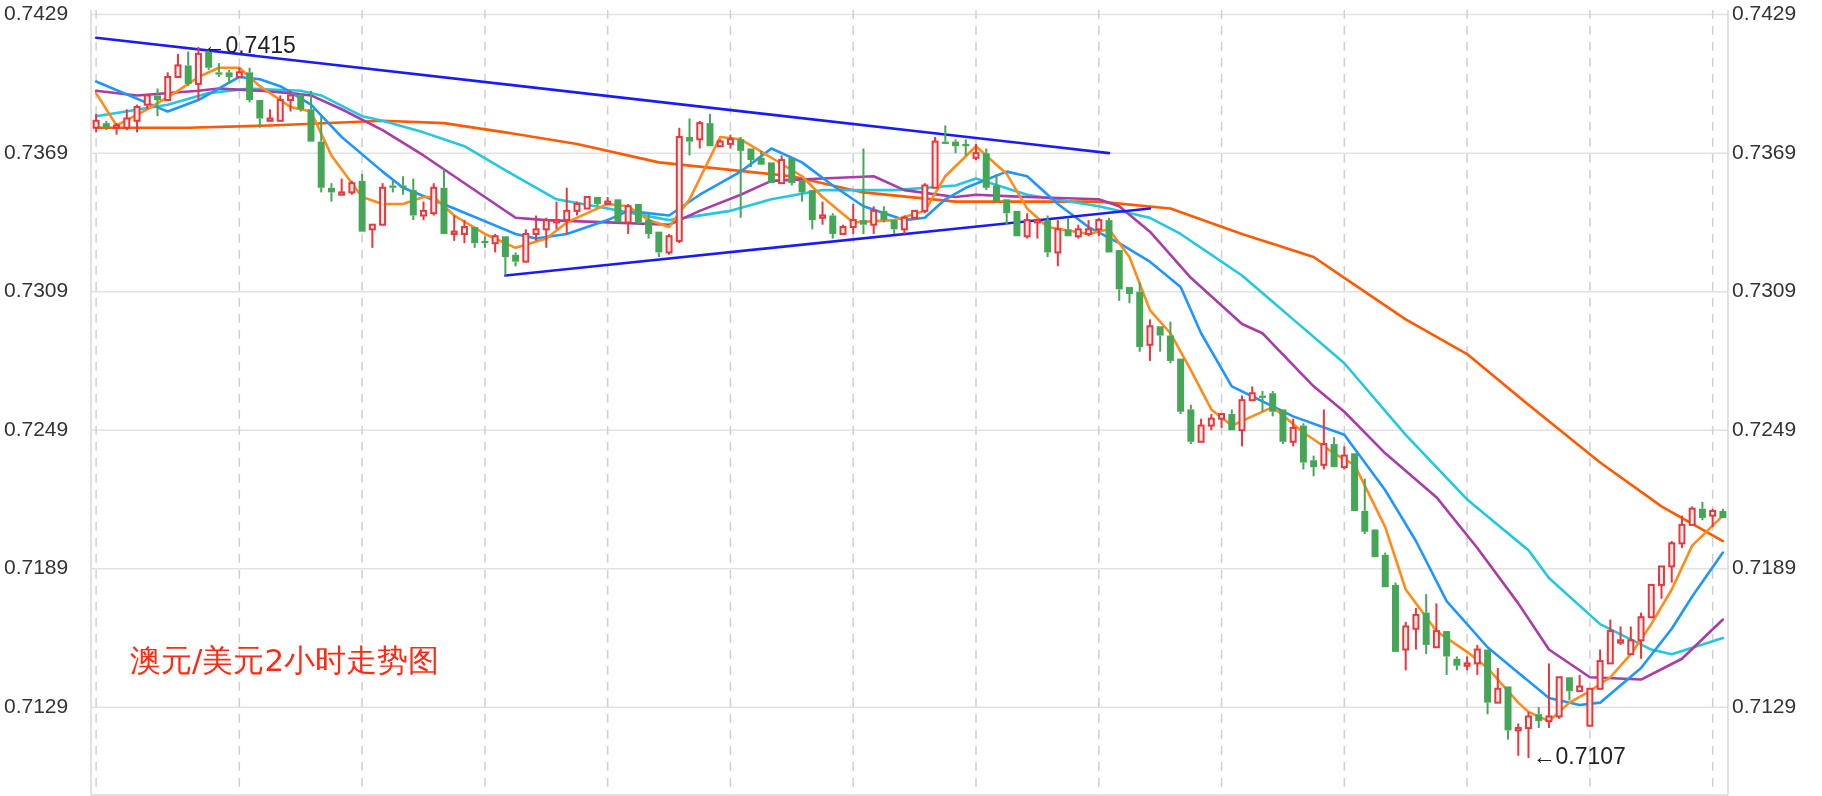 This screenshot has height=796, width=1822. Describe the element at coordinates (1764, 290) in the screenshot. I see `y2-tick-label: 0.7309` at that location.